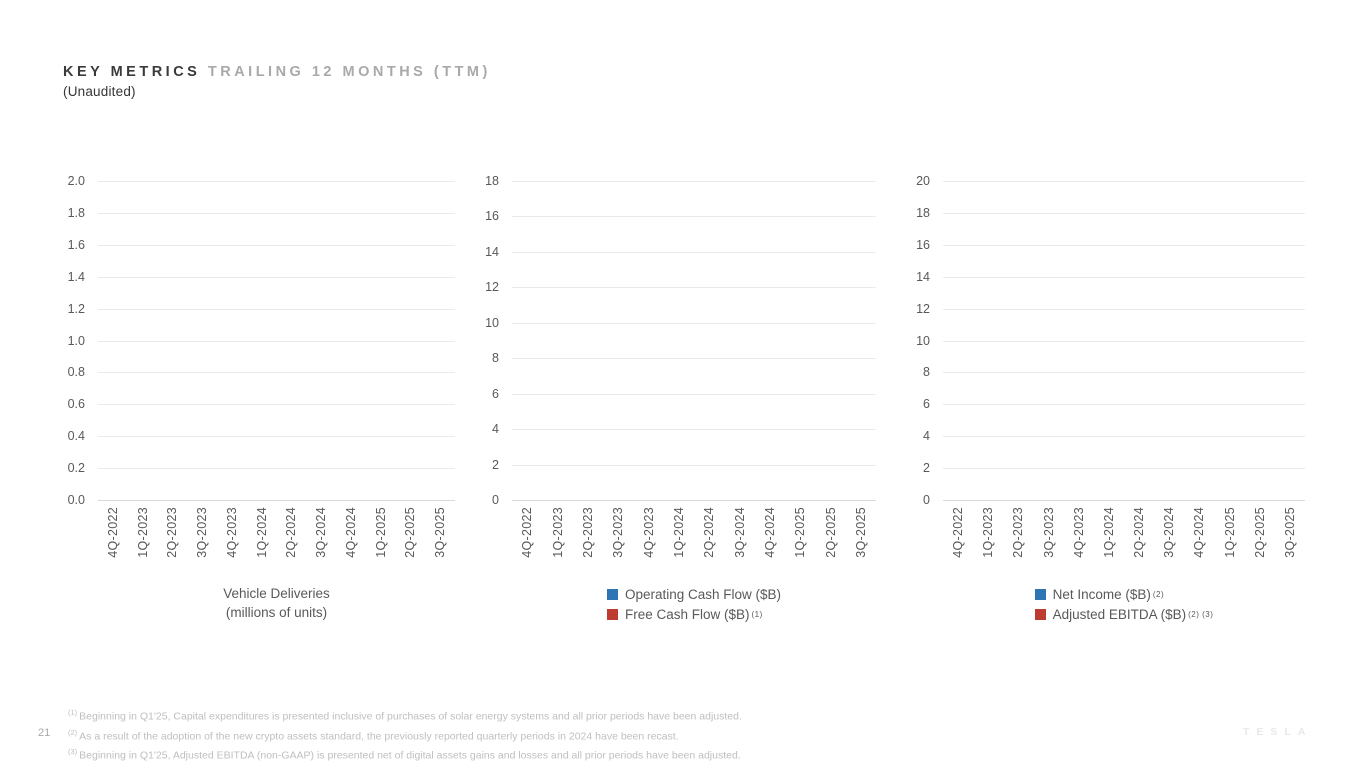 The height and width of the screenshot is (768, 1365). Describe the element at coordinates (76, 468) in the screenshot. I see `y-axis-tick-label: 0.2` at that location.